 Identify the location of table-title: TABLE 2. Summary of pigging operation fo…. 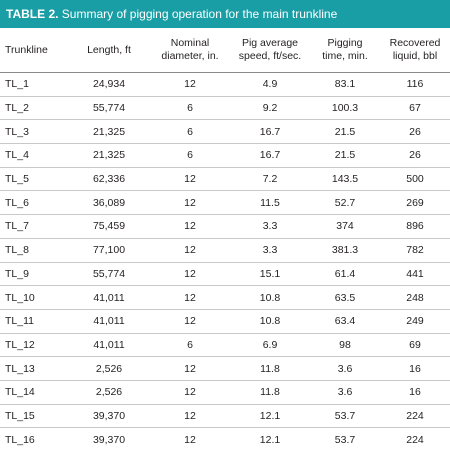
(225, 14).